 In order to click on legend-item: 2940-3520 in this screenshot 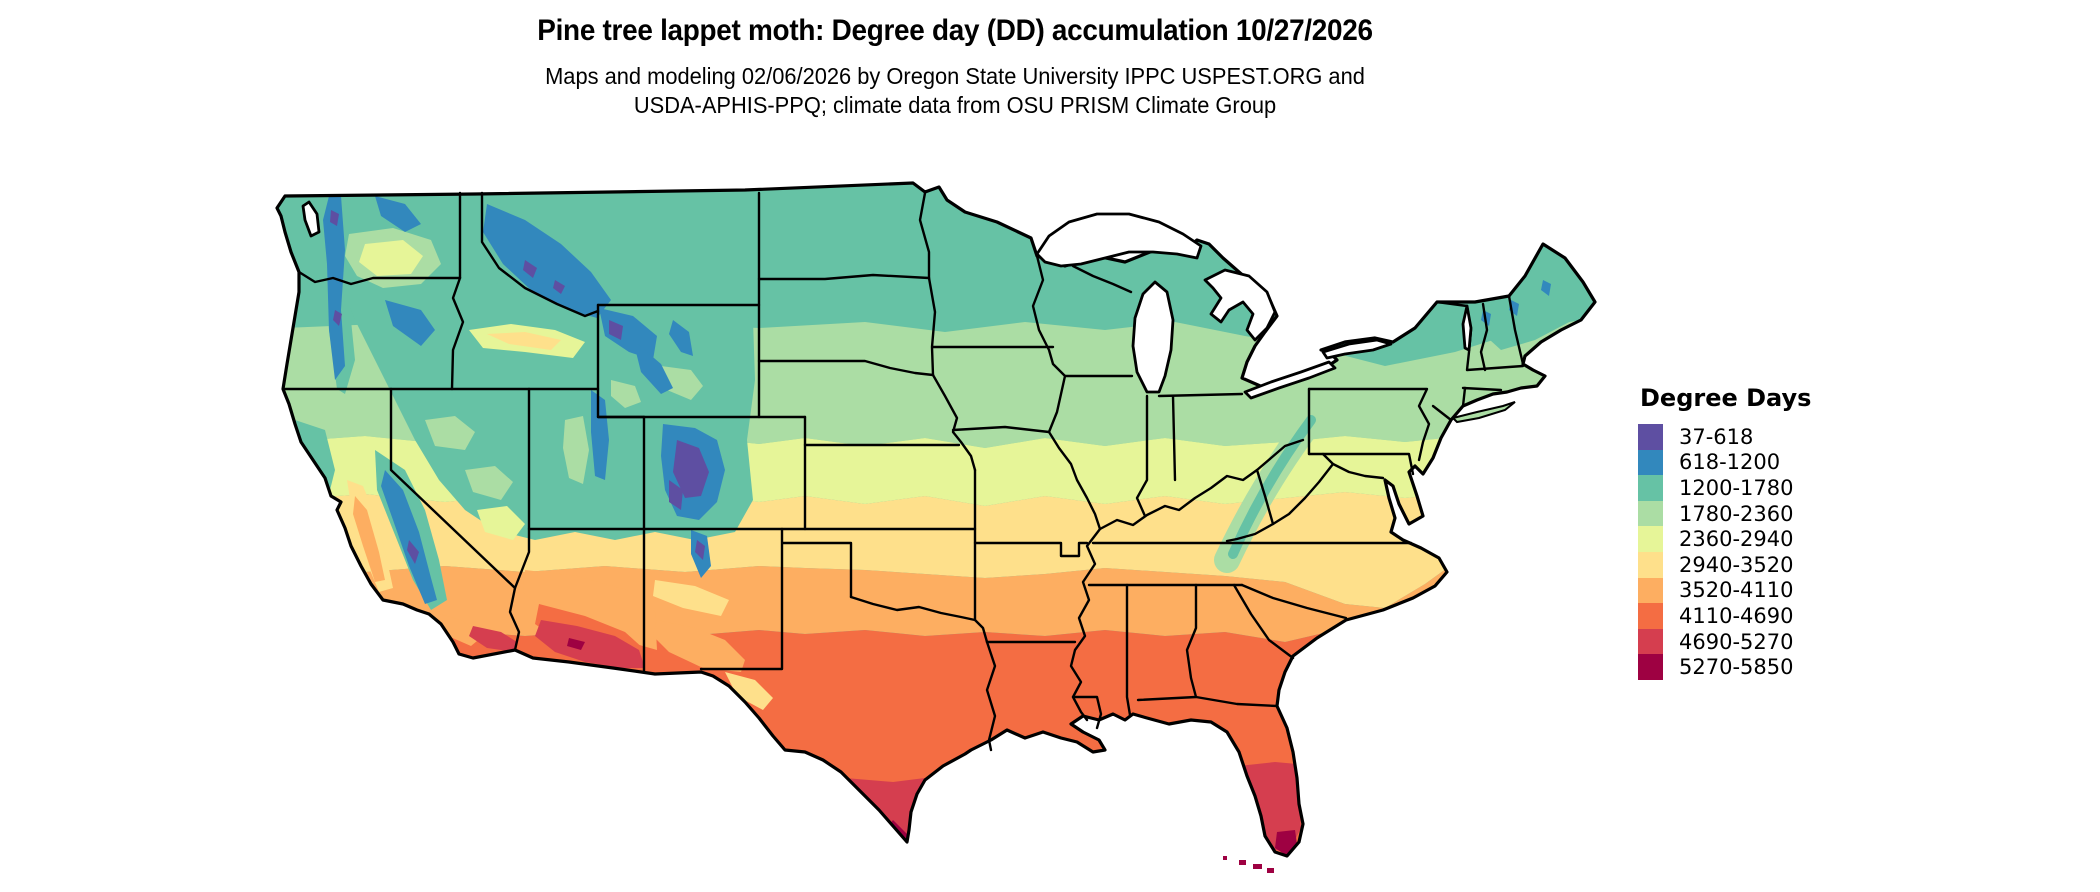, I will do `click(1748, 564)`.